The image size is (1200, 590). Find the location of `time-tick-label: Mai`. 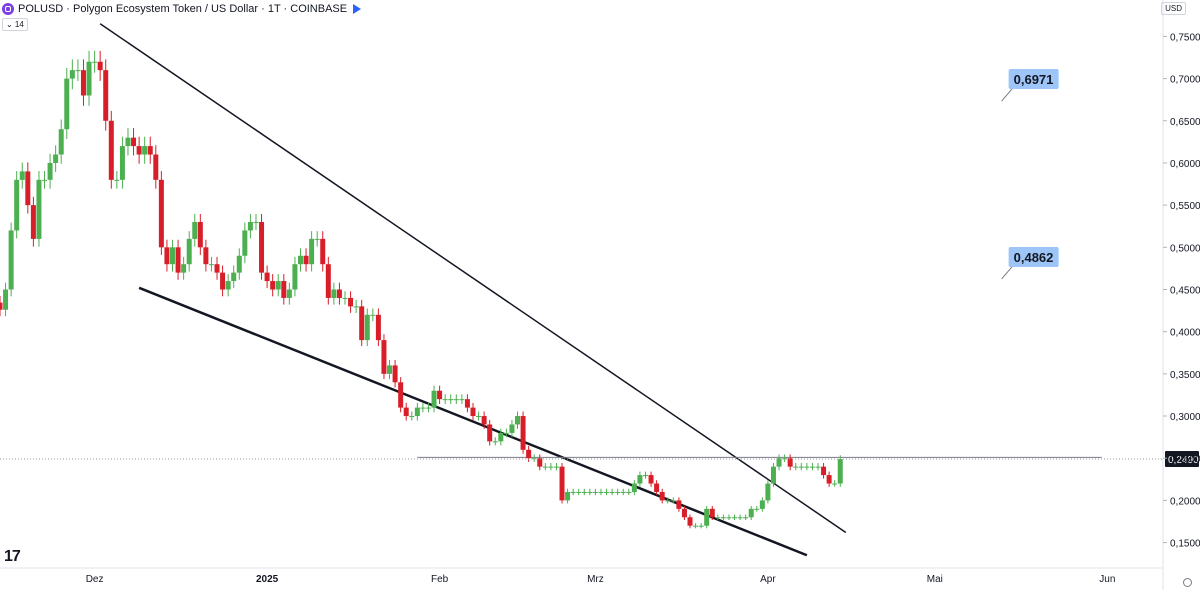

time-tick-label: Mai is located at coordinates (935, 579).